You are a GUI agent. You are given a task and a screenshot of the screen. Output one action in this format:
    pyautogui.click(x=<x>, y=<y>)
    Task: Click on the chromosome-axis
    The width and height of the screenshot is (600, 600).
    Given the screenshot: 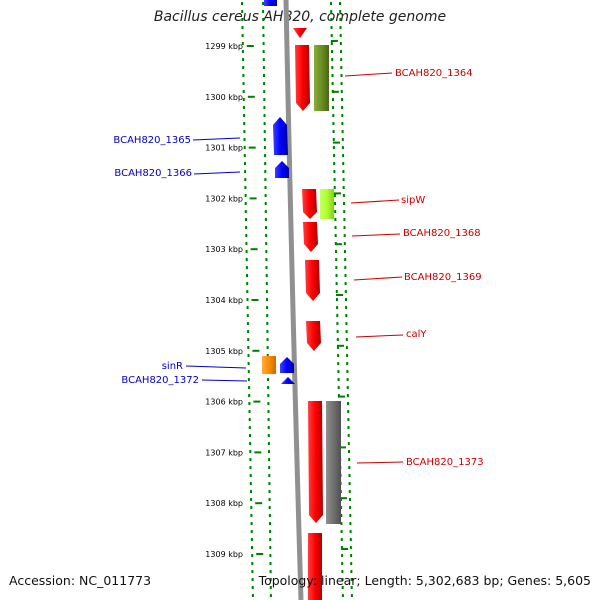 What is the action you would take?
    pyautogui.click(x=293, y=300)
    